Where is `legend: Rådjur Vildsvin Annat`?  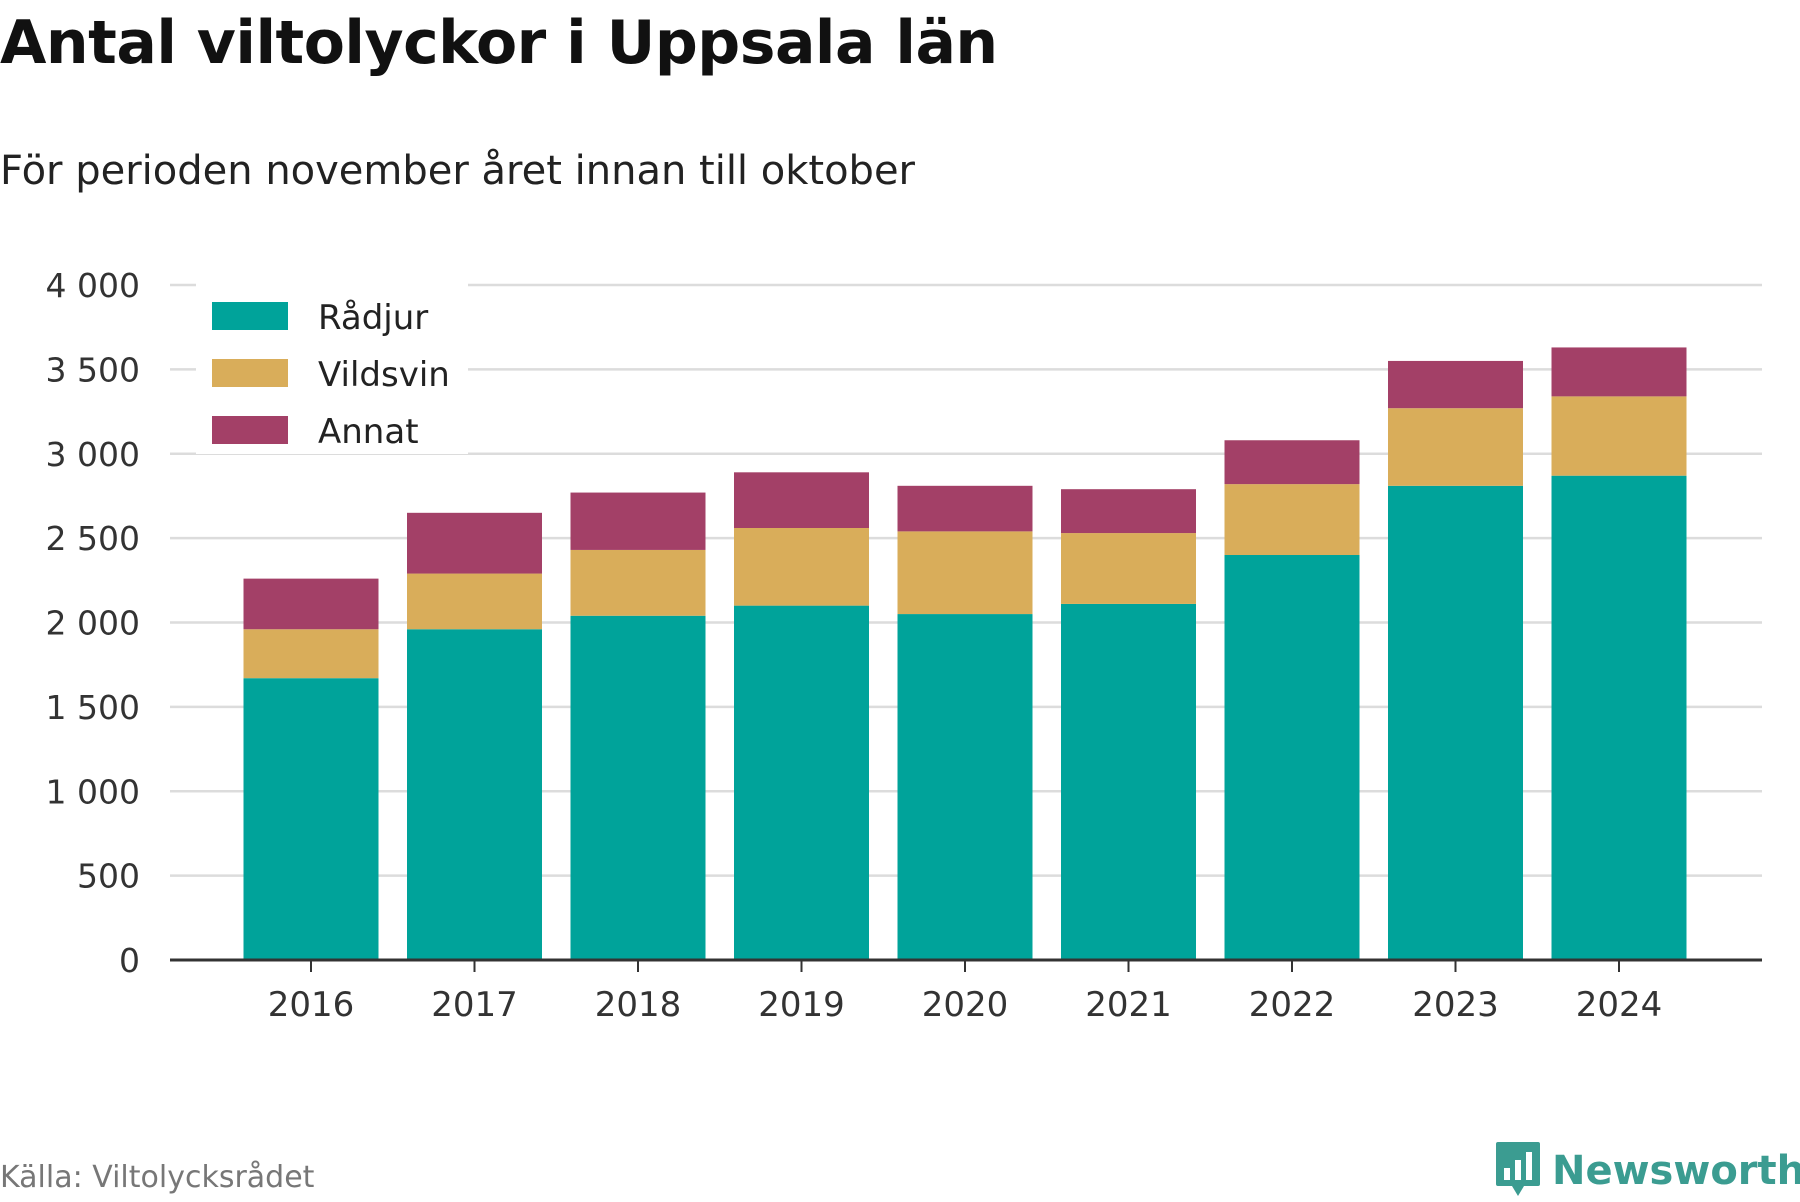
legend: Rådjur Vildsvin Annat is located at coordinates (332, 368).